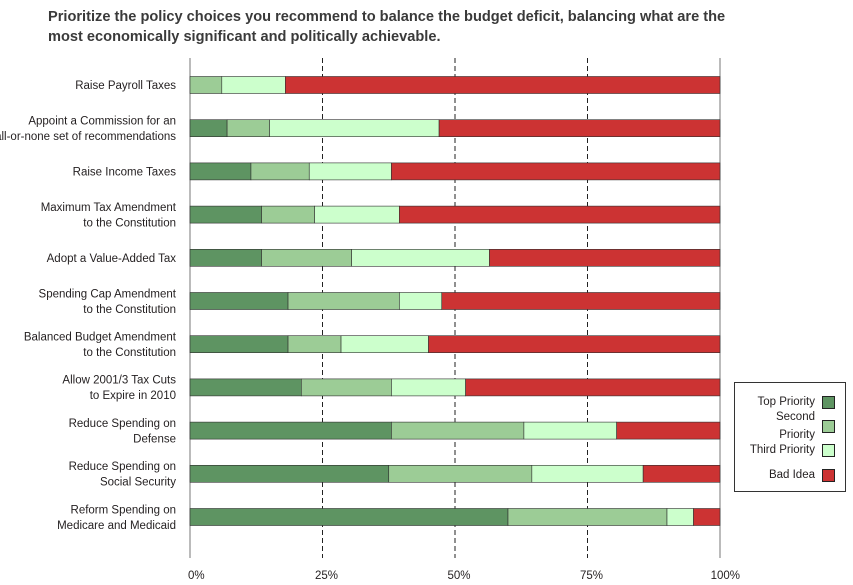 The width and height of the screenshot is (853, 585). Describe the element at coordinates (680, 517) in the screenshot. I see `bar-third-priority-reform-spending-on` at that location.